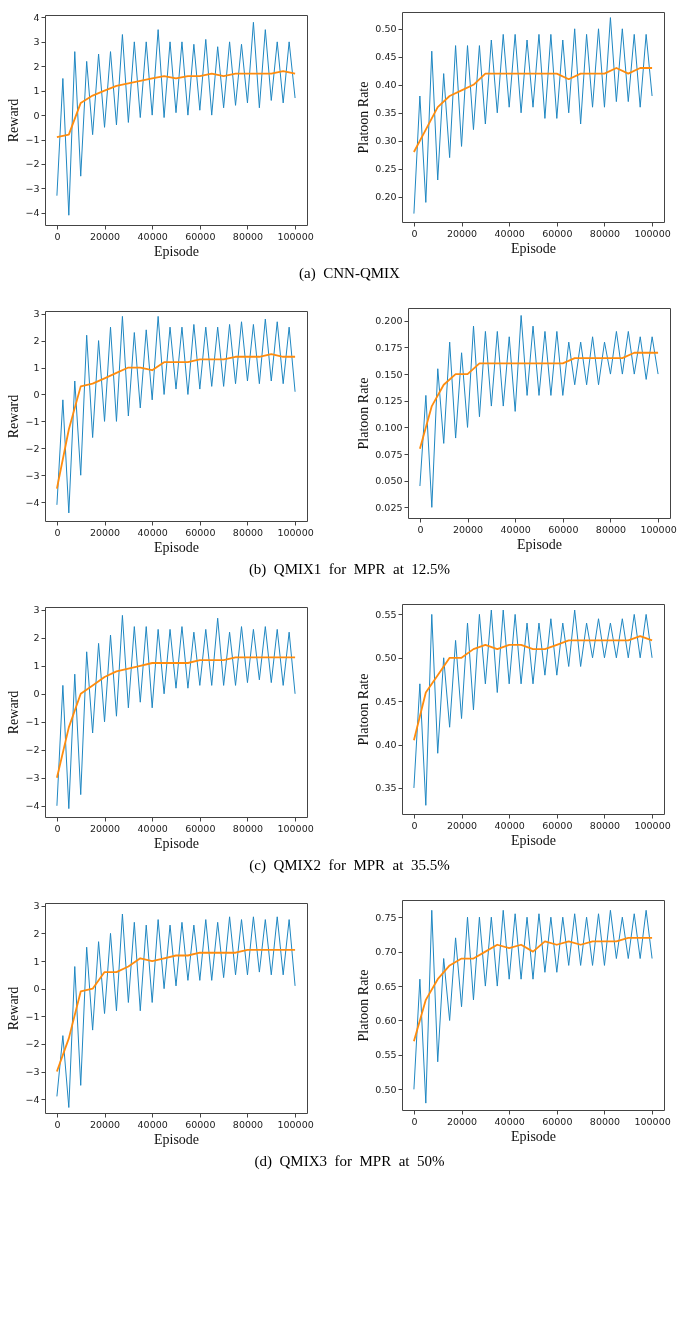 Image resolution: width=699 pixels, height=1322 pixels. I want to click on y-tick-label: 0.200, so click(389, 321).